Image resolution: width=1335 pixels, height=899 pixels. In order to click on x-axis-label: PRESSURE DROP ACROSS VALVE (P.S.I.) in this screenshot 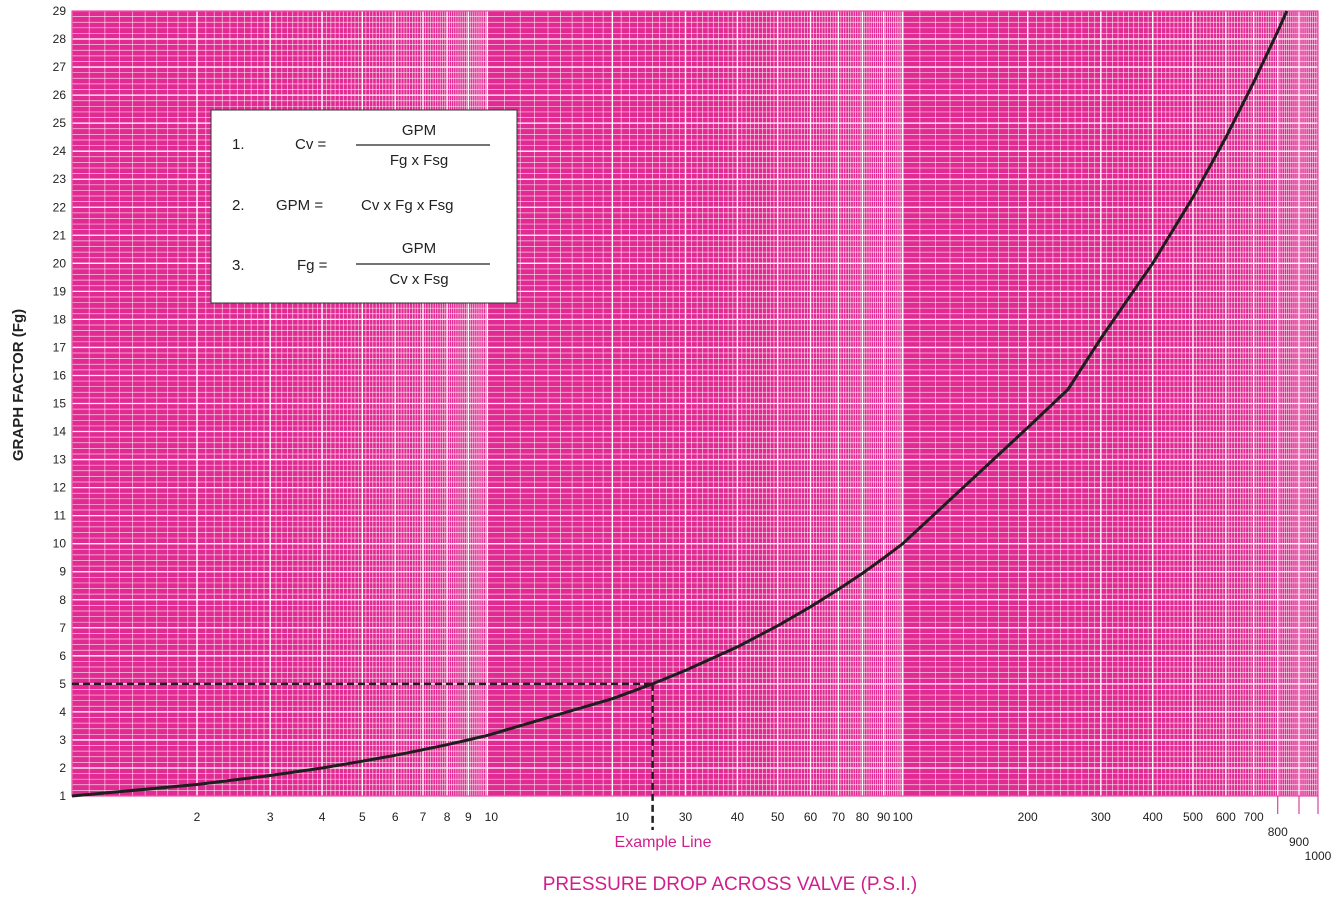, I will do `click(730, 884)`.